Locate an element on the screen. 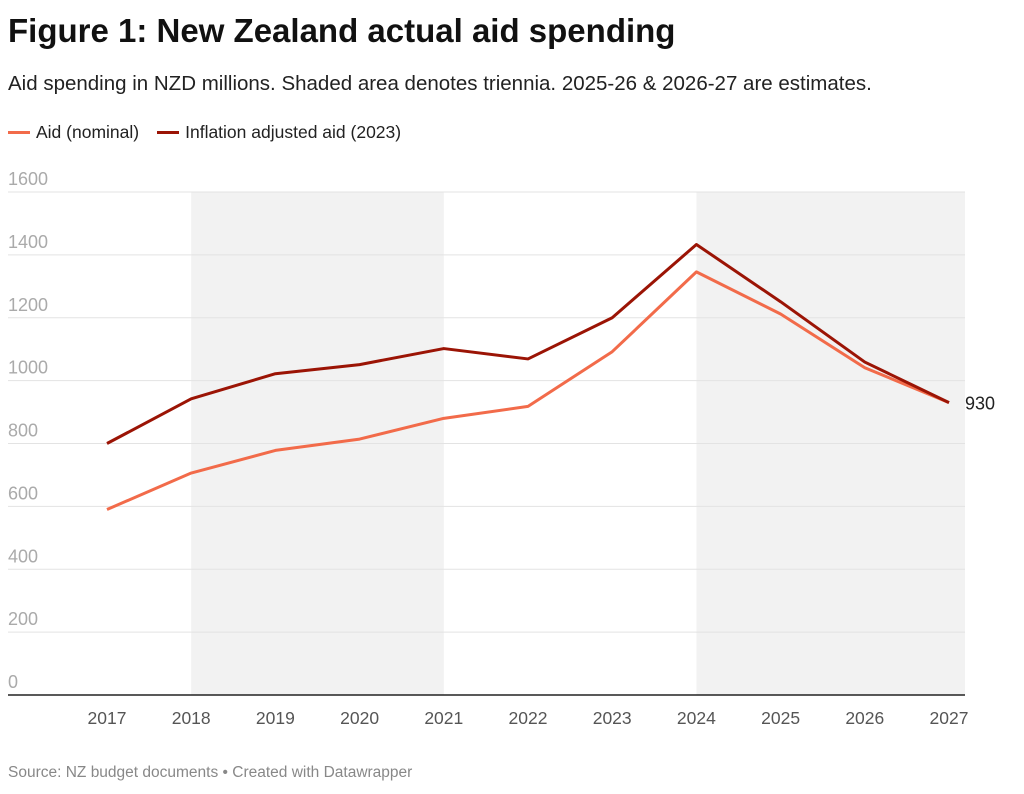 This screenshot has height=794, width=1024. y-tick-label: 400 is located at coordinates (23, 556).